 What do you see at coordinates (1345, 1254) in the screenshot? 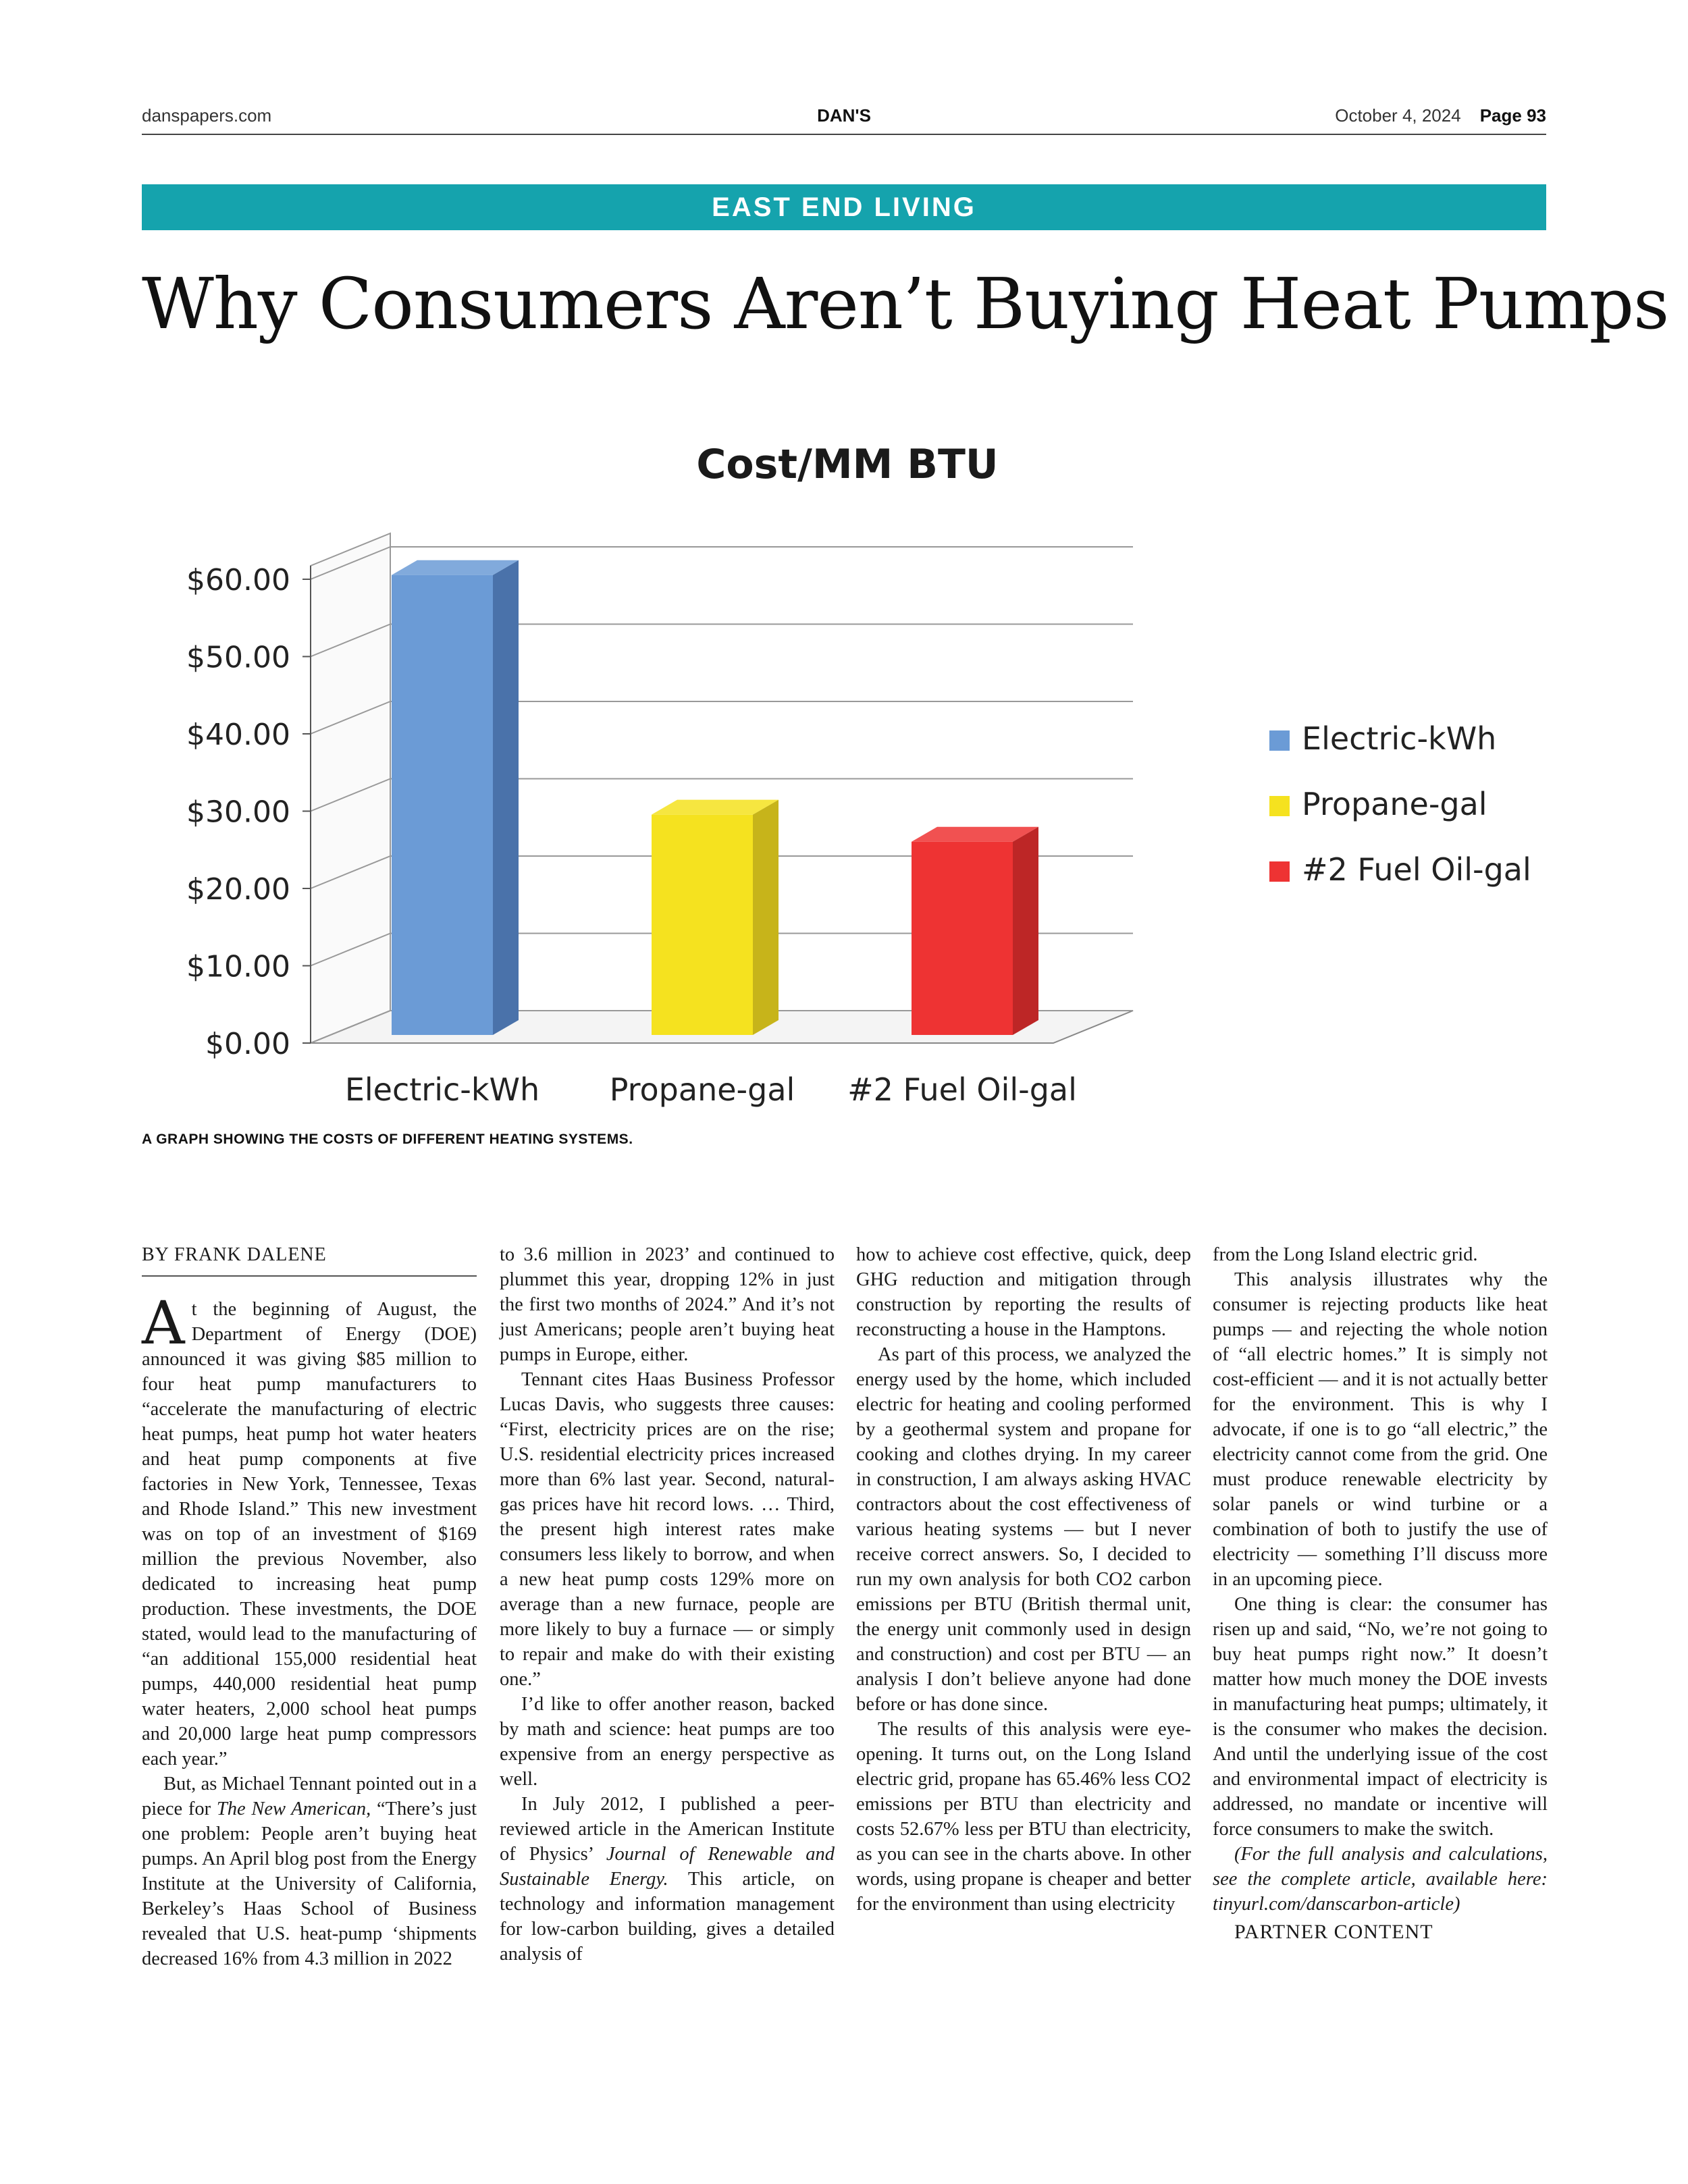
I see `paragraph-10: from the Long Island electric grid.` at bounding box center [1345, 1254].